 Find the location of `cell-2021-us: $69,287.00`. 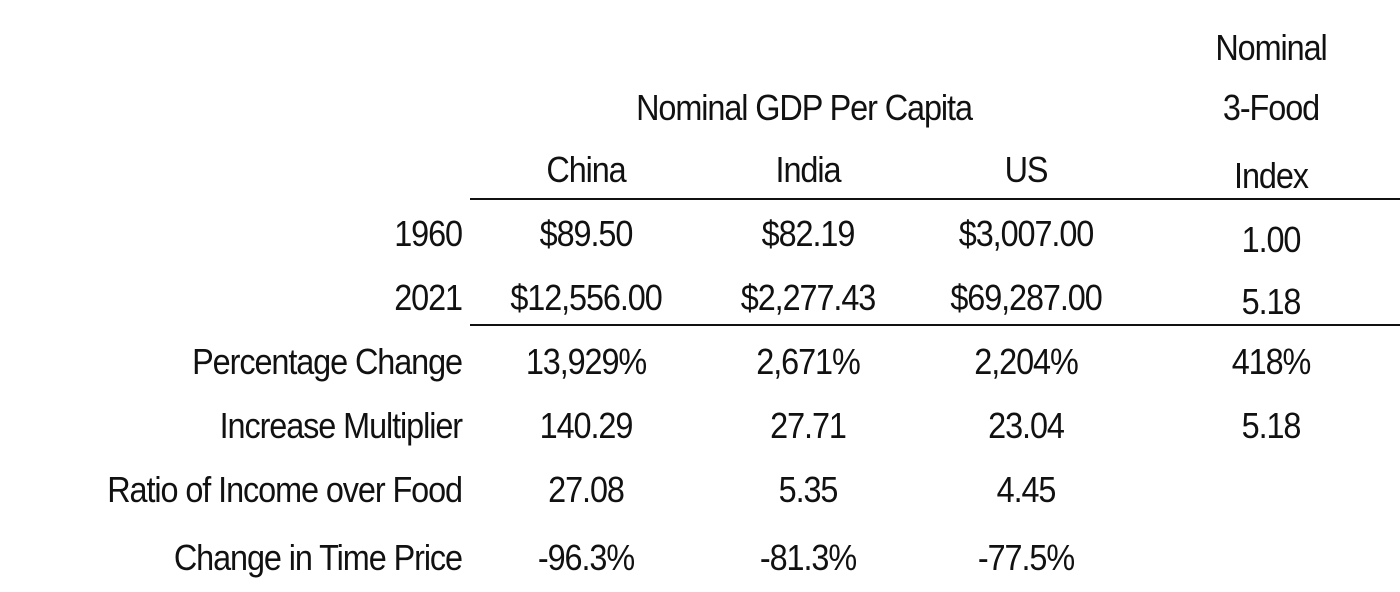

cell-2021-us: $69,287.00 is located at coordinates (1026, 297).